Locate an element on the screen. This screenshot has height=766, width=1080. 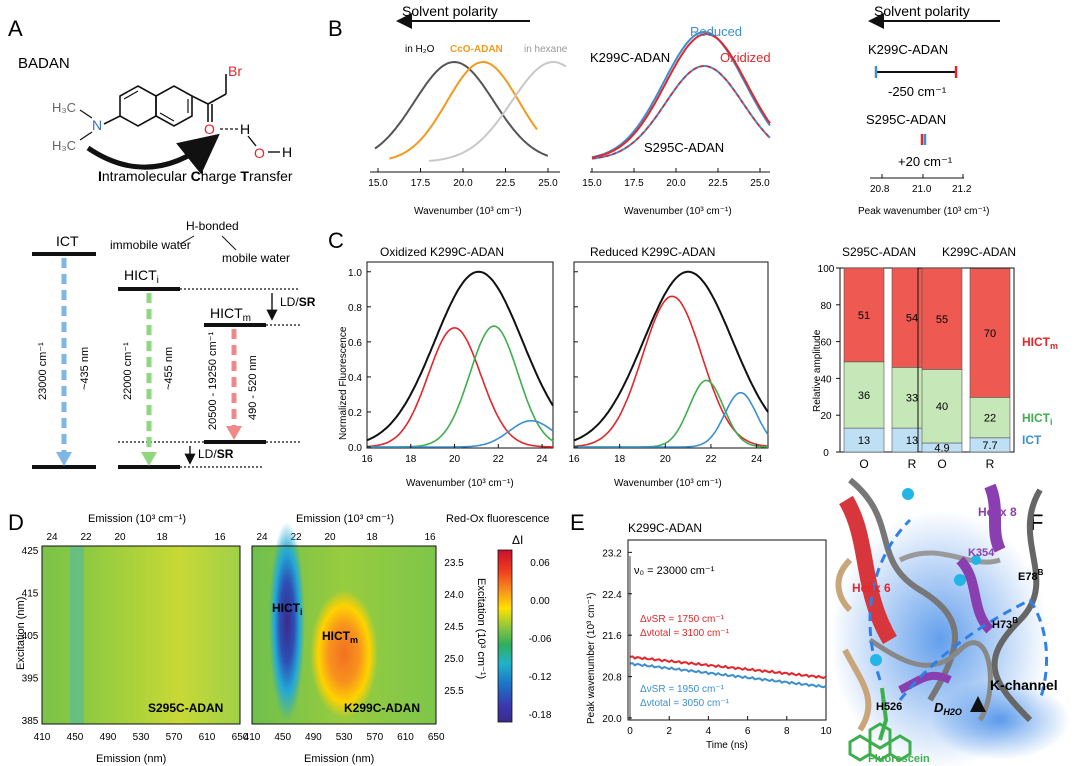
legend-hictm: HICTm is located at coordinates (1040, 343).